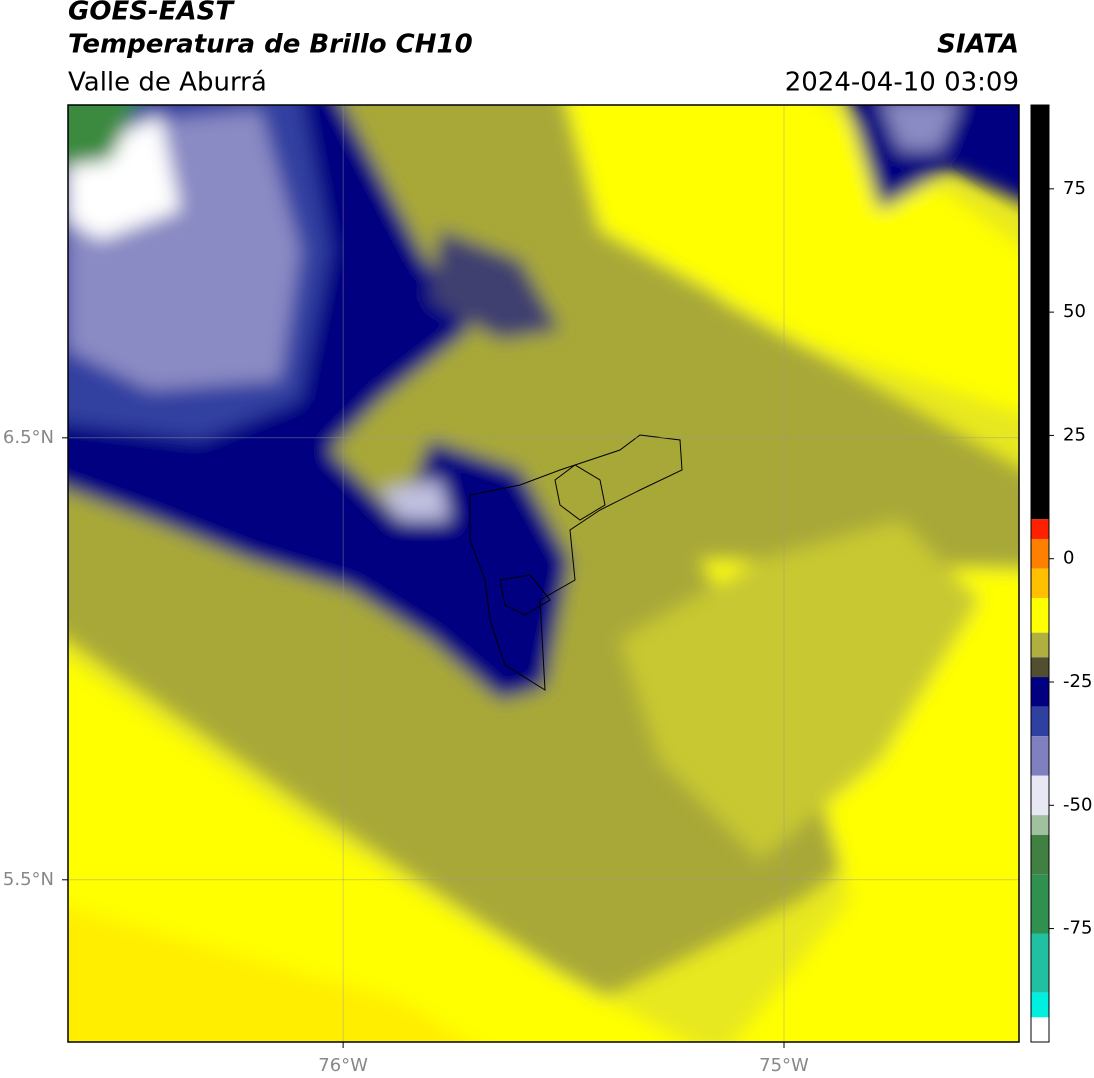 Image resolution: width=1094 pixels, height=1078 pixels. What do you see at coordinates (151, 13) in the screenshot?
I see `title: GOES-EAST` at bounding box center [151, 13].